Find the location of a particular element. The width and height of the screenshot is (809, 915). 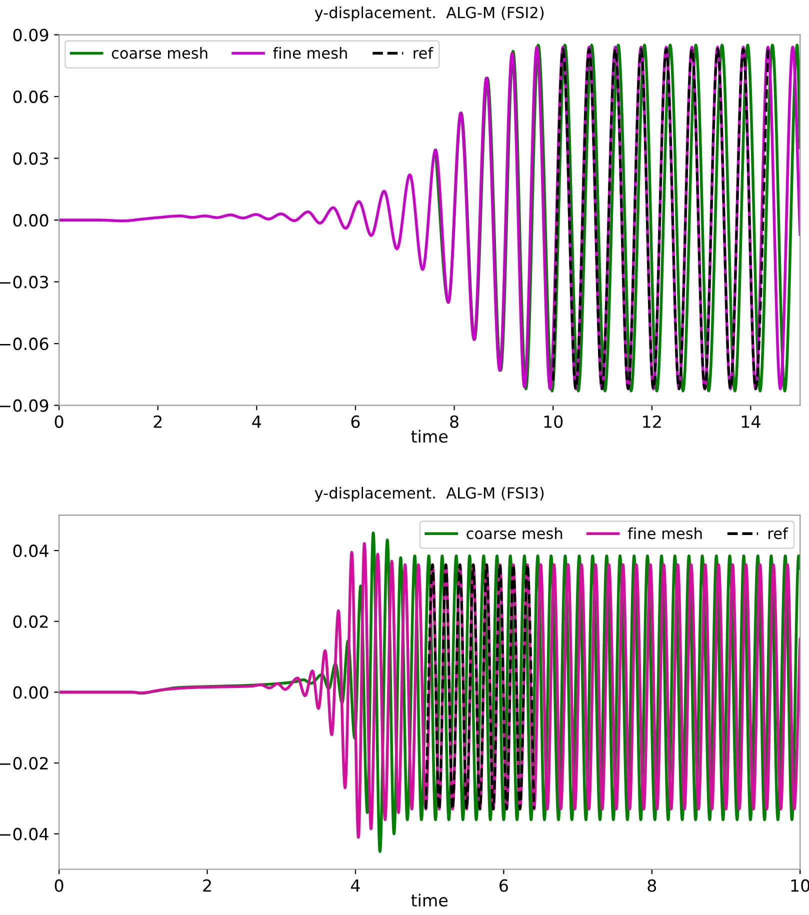

y-tick-label: −0.03 is located at coordinates (24, 282).